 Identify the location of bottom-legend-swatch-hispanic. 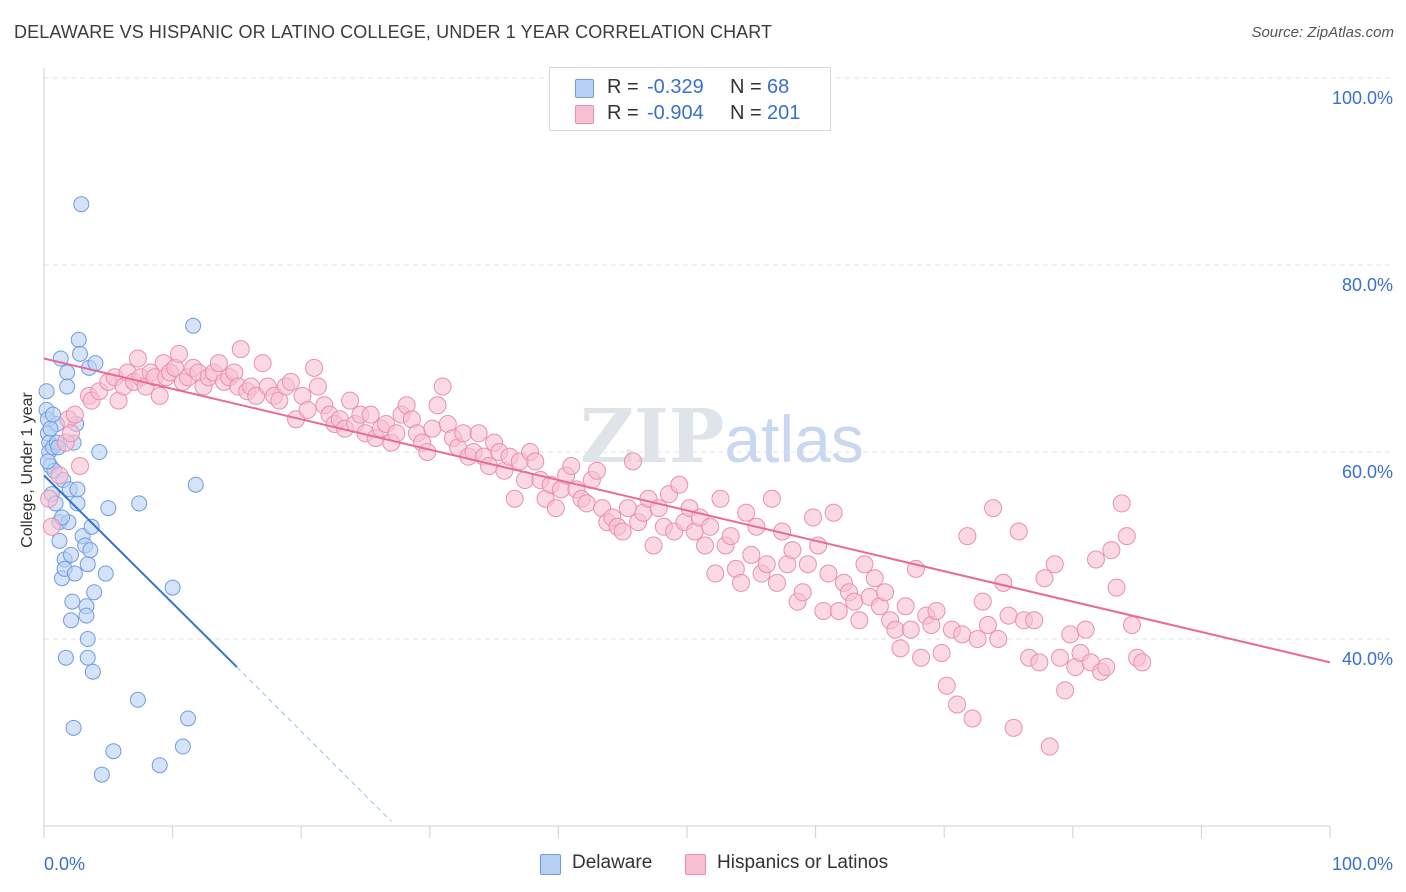
(695, 864).